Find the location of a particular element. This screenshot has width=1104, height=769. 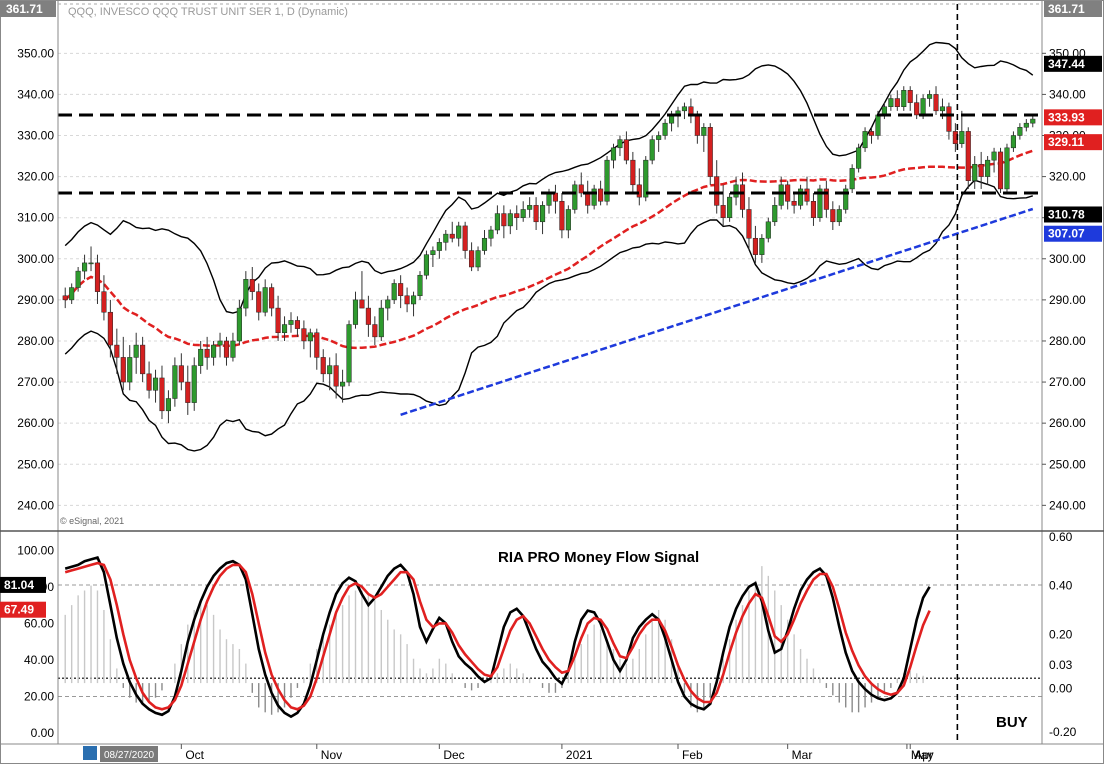

month-label: Mar is located at coordinates (802, 755).